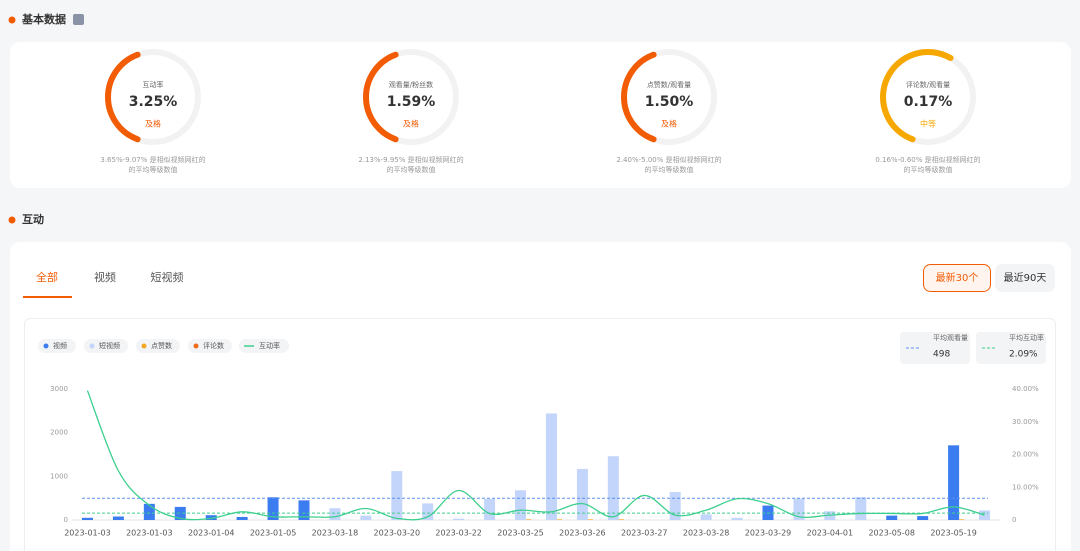  I want to click on y2-tick-label: 40.00%, so click(1025, 389).